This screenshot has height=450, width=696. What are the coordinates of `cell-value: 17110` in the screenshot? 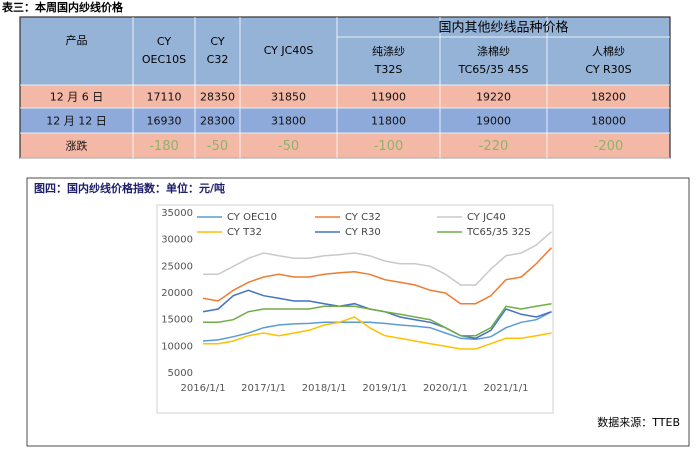 It's located at (164, 97).